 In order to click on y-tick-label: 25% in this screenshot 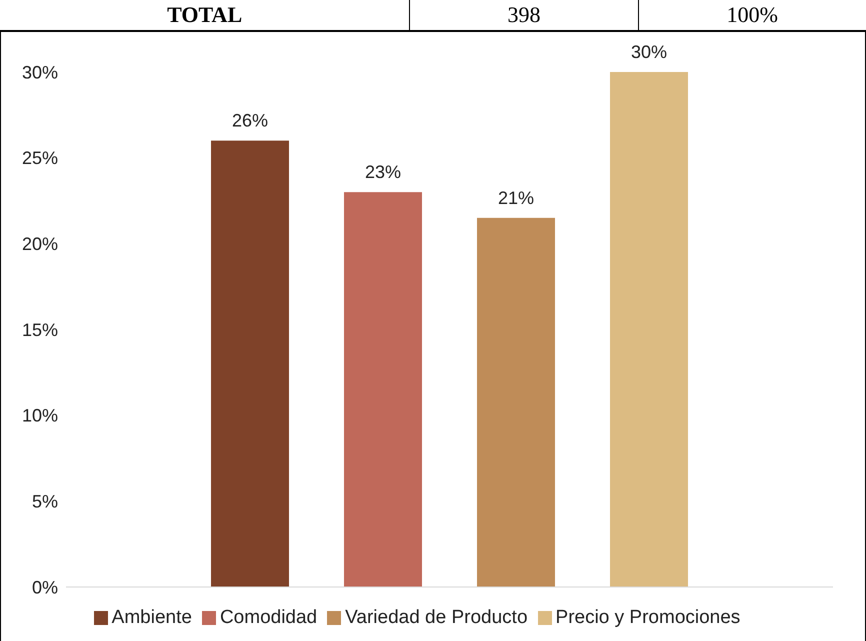, I will do `click(40, 158)`.